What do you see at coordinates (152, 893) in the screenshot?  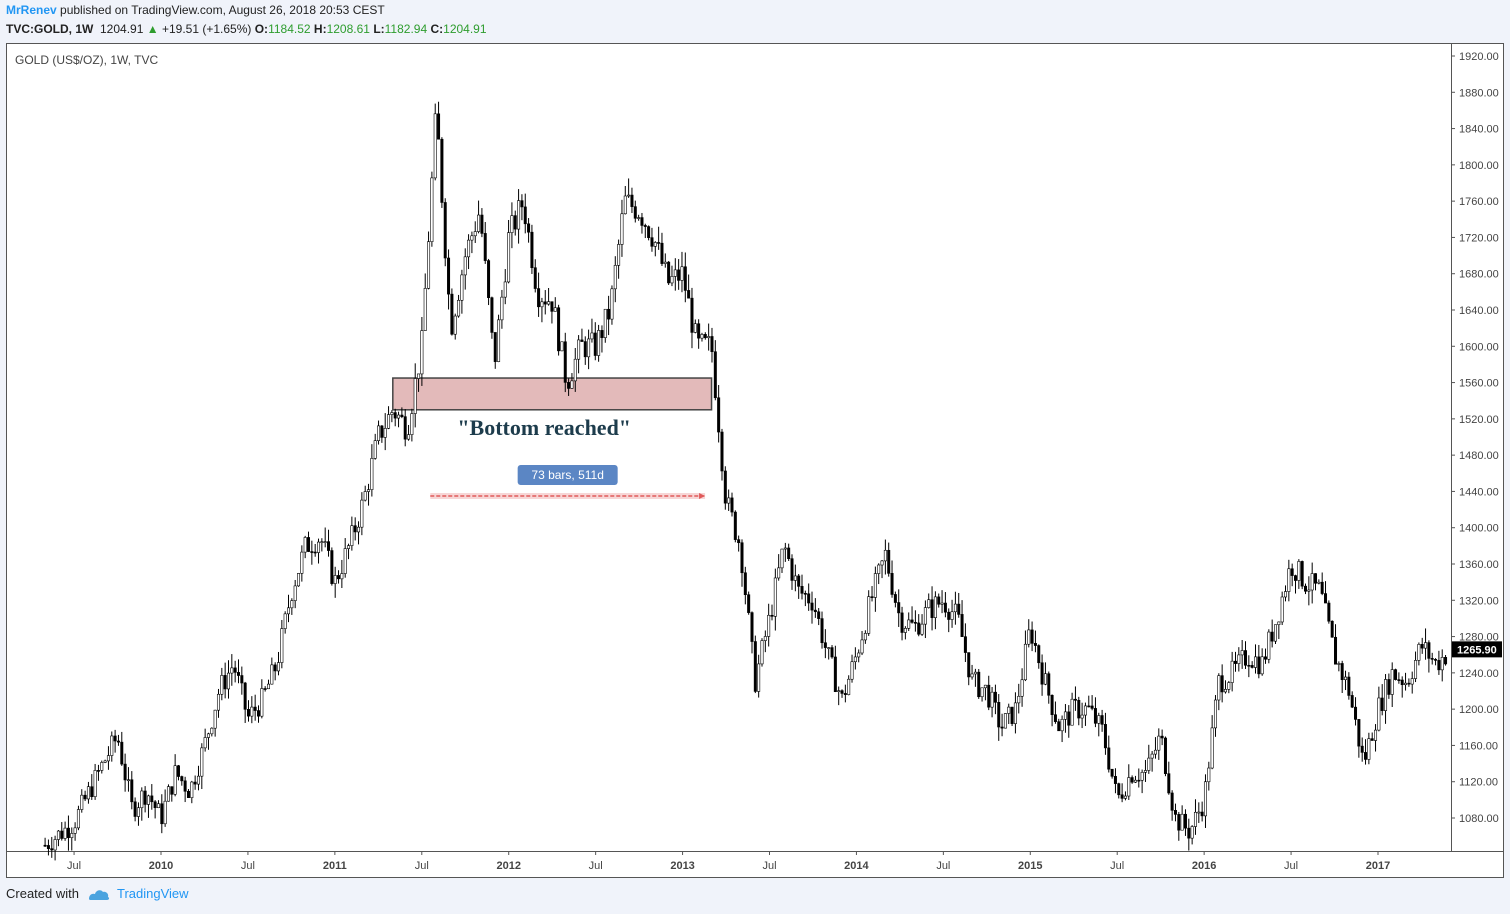 I see `tradingview-link: TradingView` at bounding box center [152, 893].